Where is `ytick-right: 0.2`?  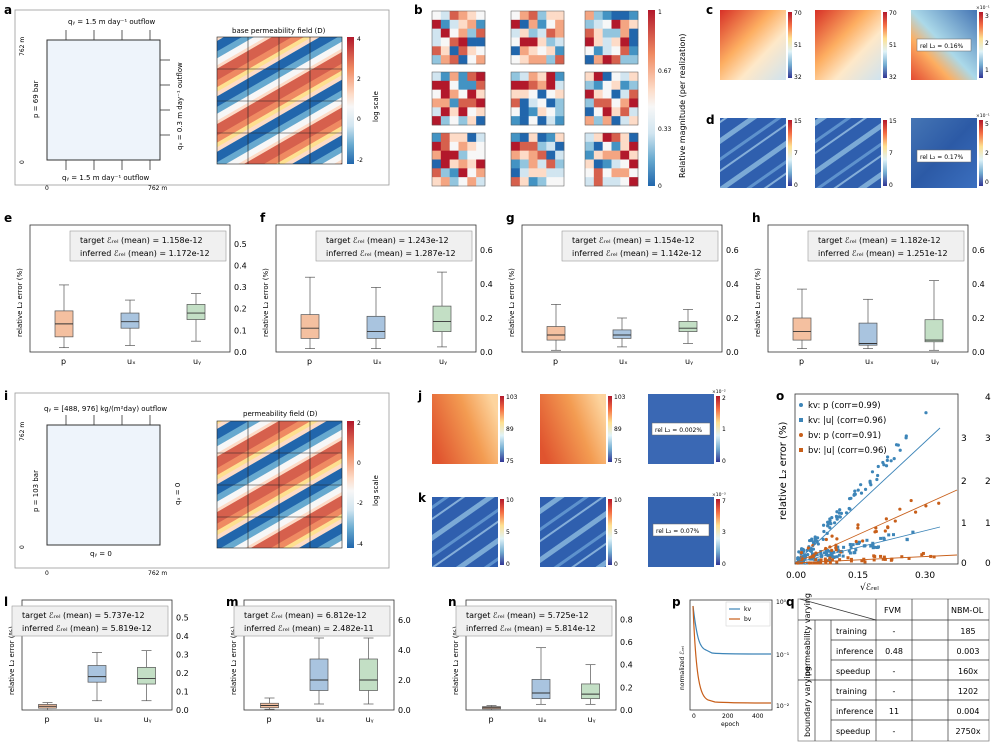 ytick-right: 0.2 is located at coordinates (240, 309).